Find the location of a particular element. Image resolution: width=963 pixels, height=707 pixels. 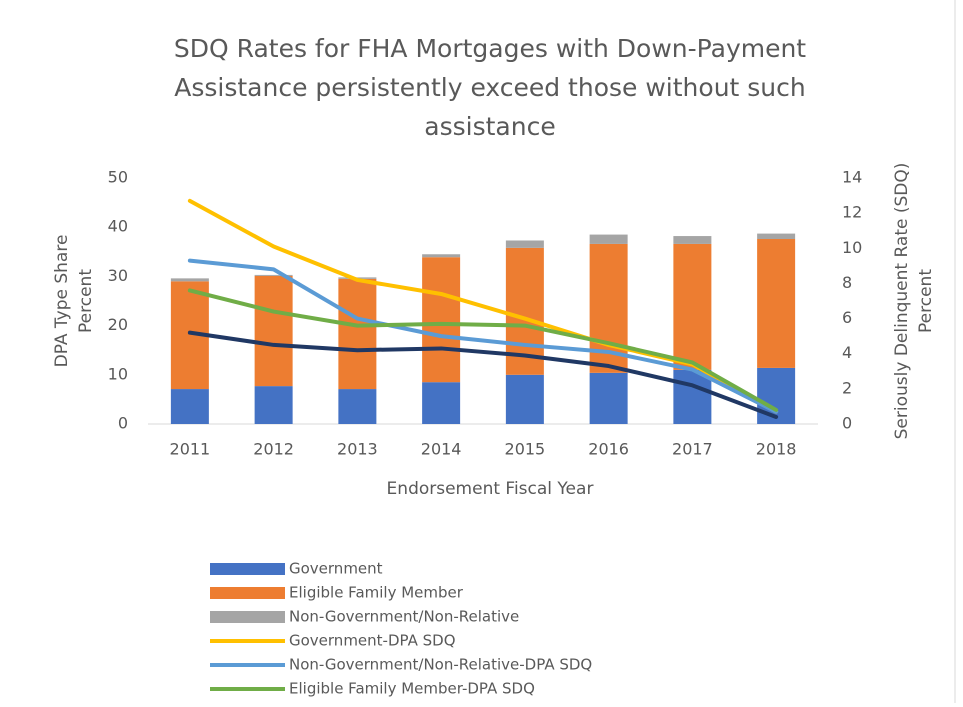

y2-tick-label: 0 is located at coordinates (847, 423).